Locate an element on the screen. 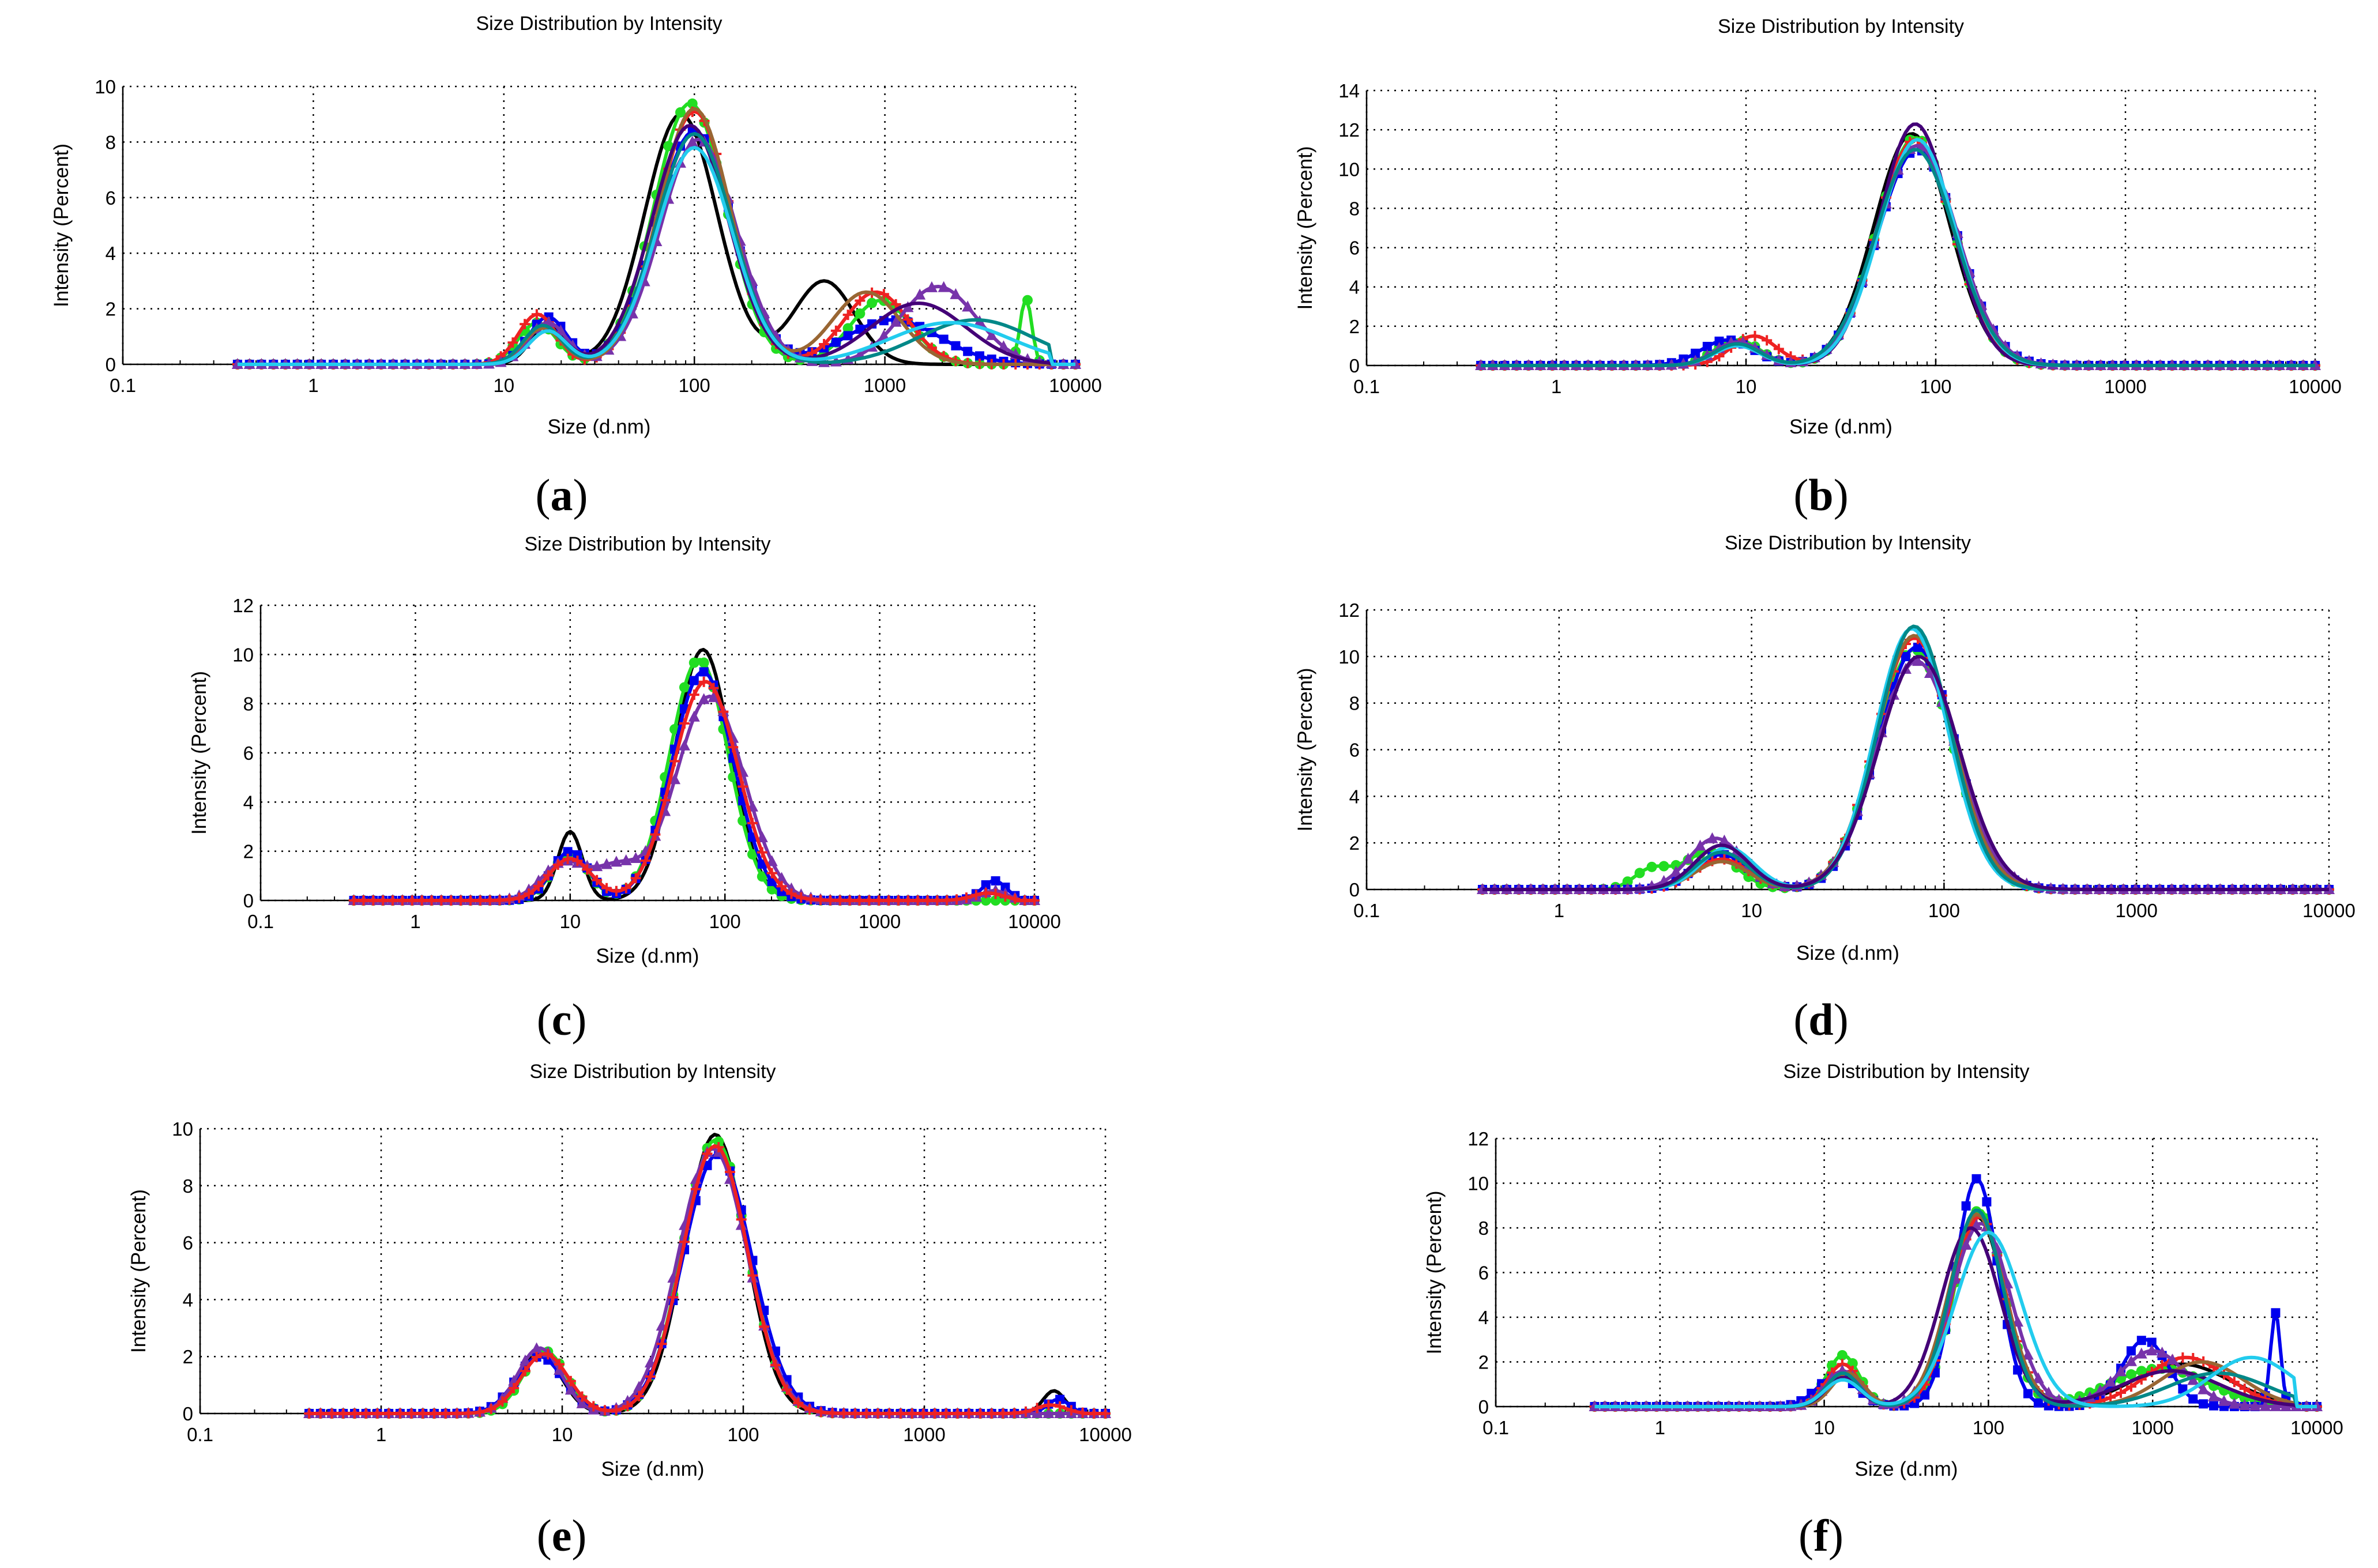 The image size is (2378, 1568). series-line-green is located at coordinates (1906, 769).